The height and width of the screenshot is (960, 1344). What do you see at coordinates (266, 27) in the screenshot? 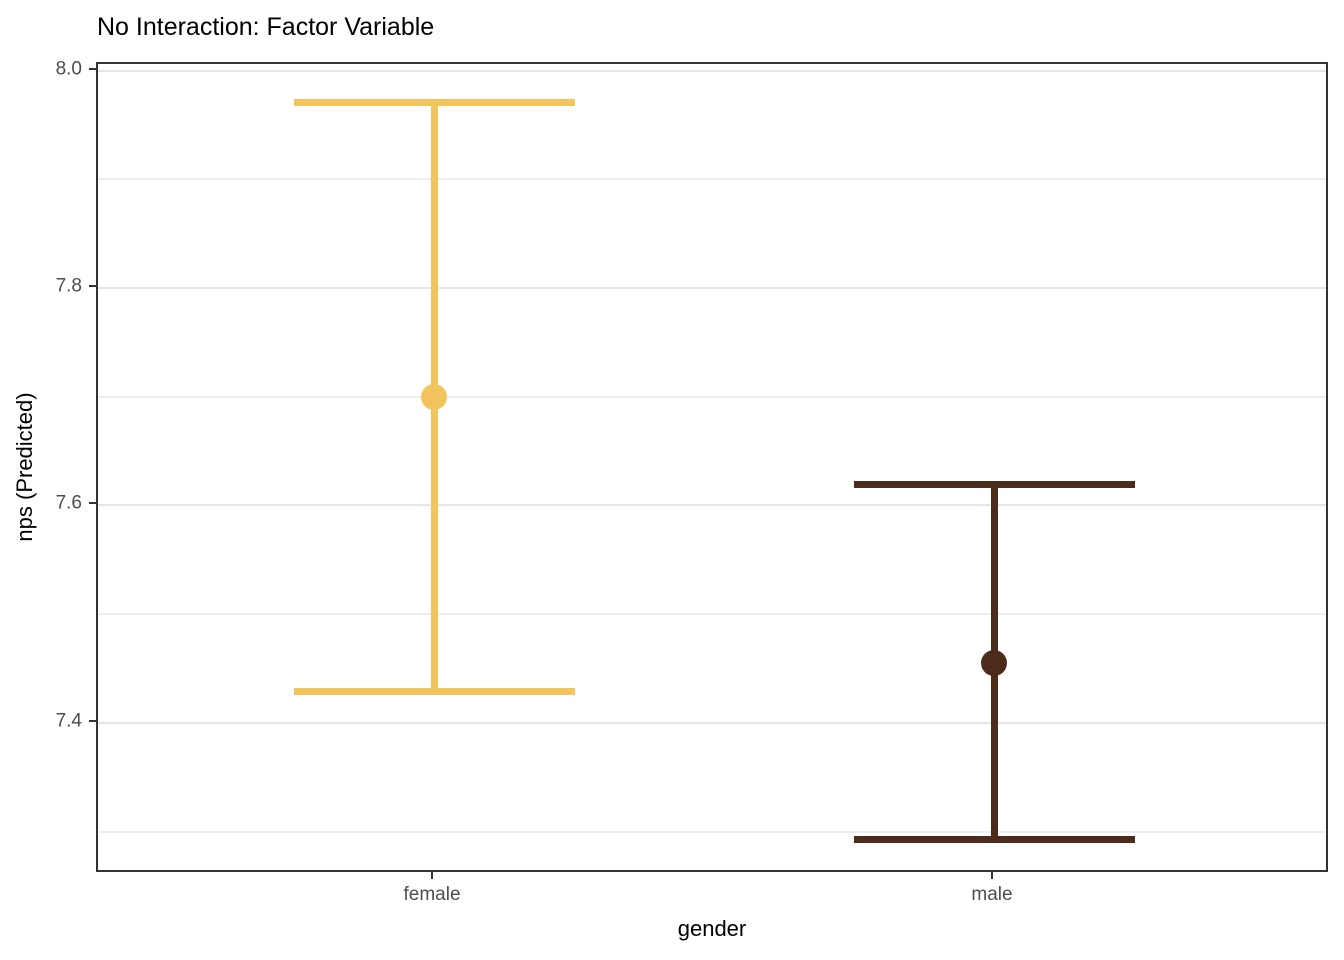
I see `plot-title: No Interaction: Factor Variable` at bounding box center [266, 27].